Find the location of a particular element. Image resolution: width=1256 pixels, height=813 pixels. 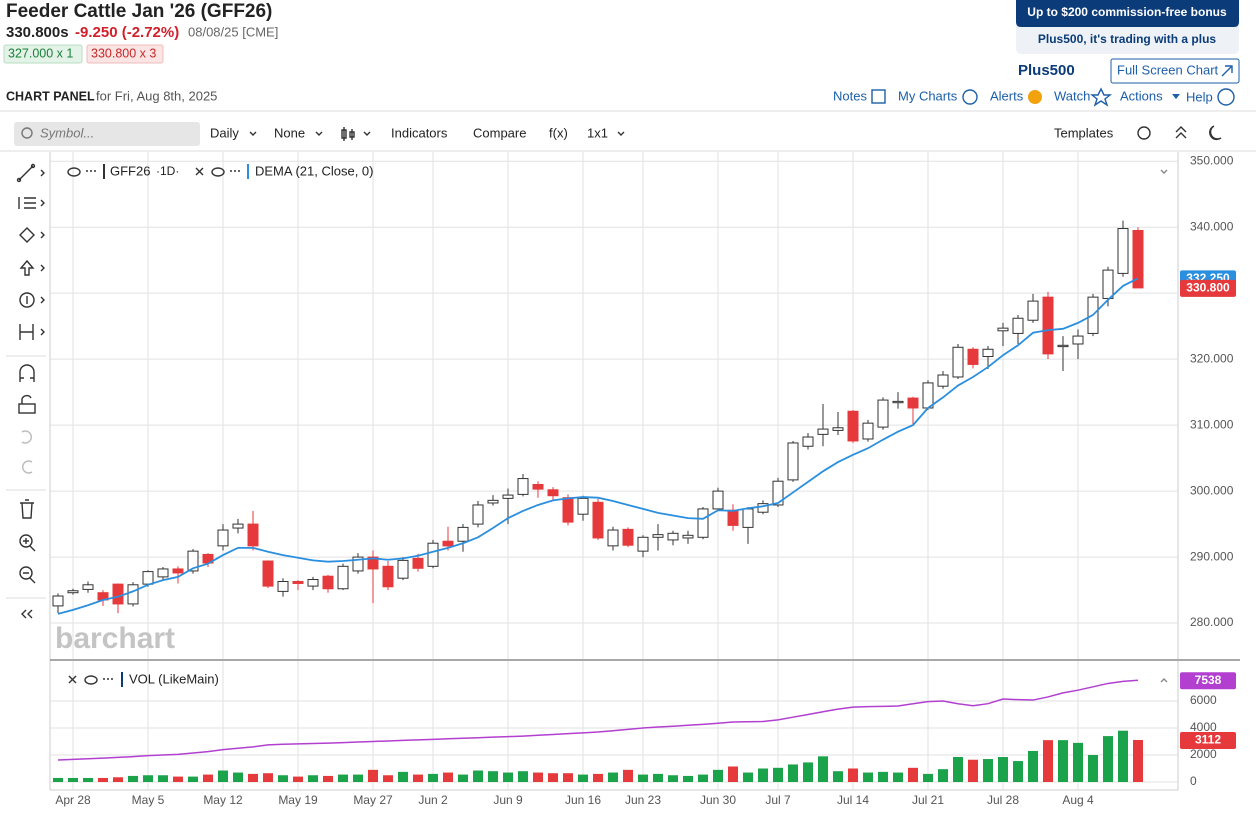

x-tick-label: May 12 is located at coordinates (223, 800).